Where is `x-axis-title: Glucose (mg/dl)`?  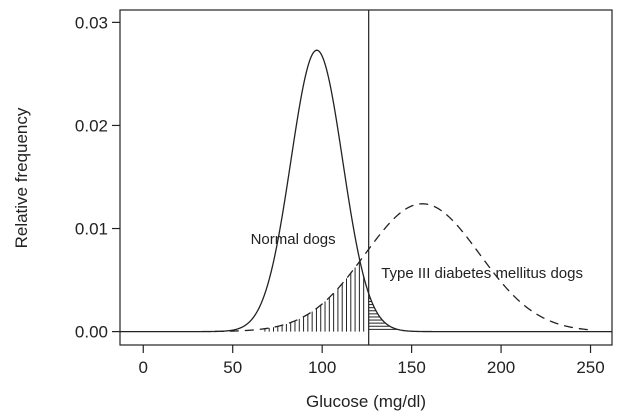 x-axis-title: Glucose (mg/dl) is located at coordinates (366, 401).